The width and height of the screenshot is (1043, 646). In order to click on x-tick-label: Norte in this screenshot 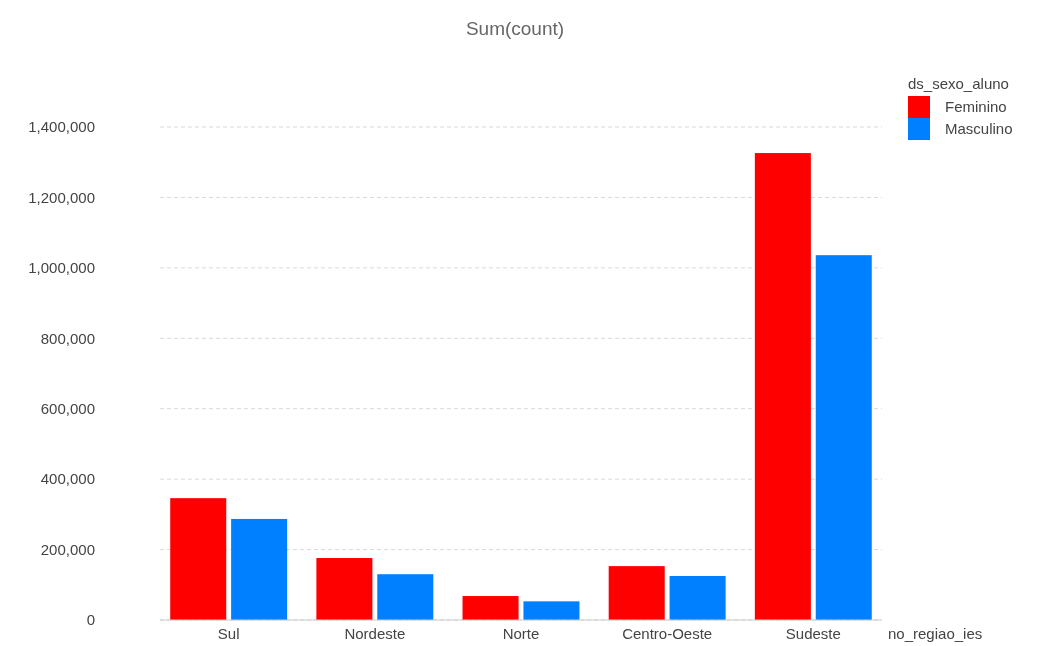, I will do `click(521, 633)`.